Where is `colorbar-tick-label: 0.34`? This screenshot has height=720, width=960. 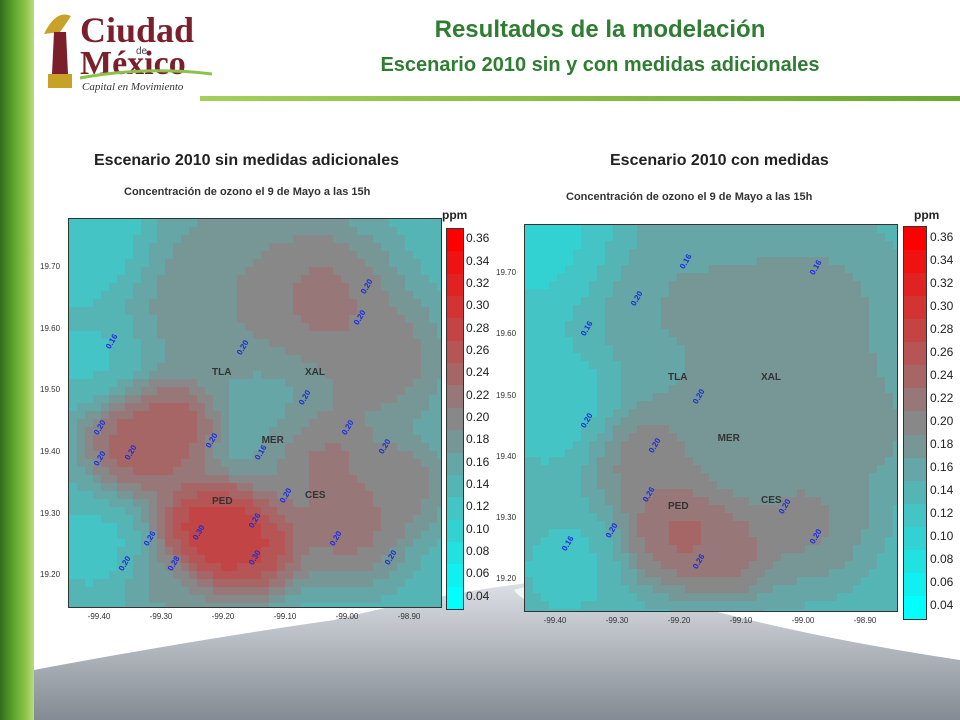
colorbar-tick-label: 0.34 is located at coordinates (478, 260).